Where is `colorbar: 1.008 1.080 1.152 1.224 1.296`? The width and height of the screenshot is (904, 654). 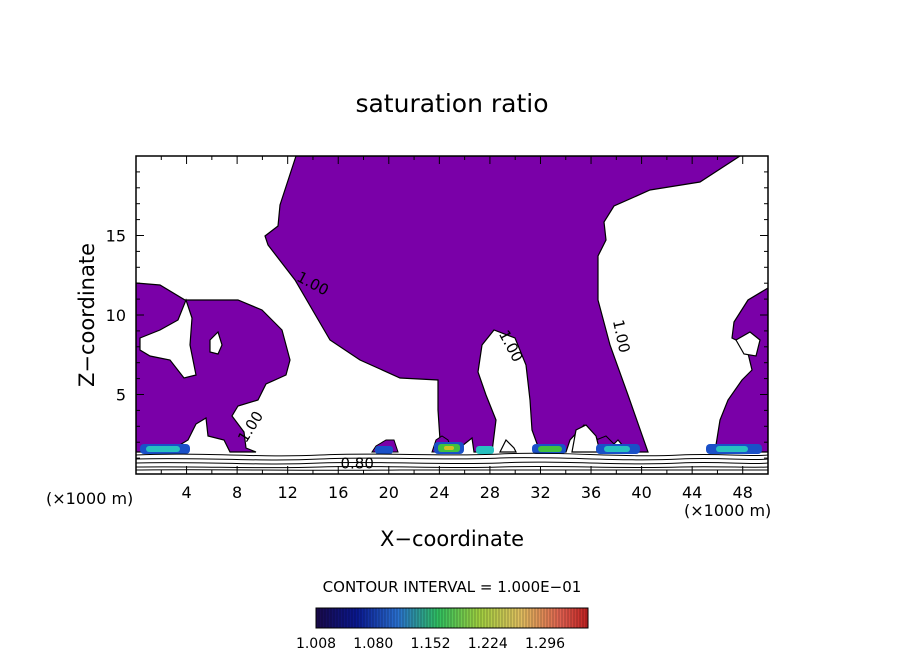 colorbar: 1.008 1.080 1.152 1.224 1.296 is located at coordinates (442, 629).